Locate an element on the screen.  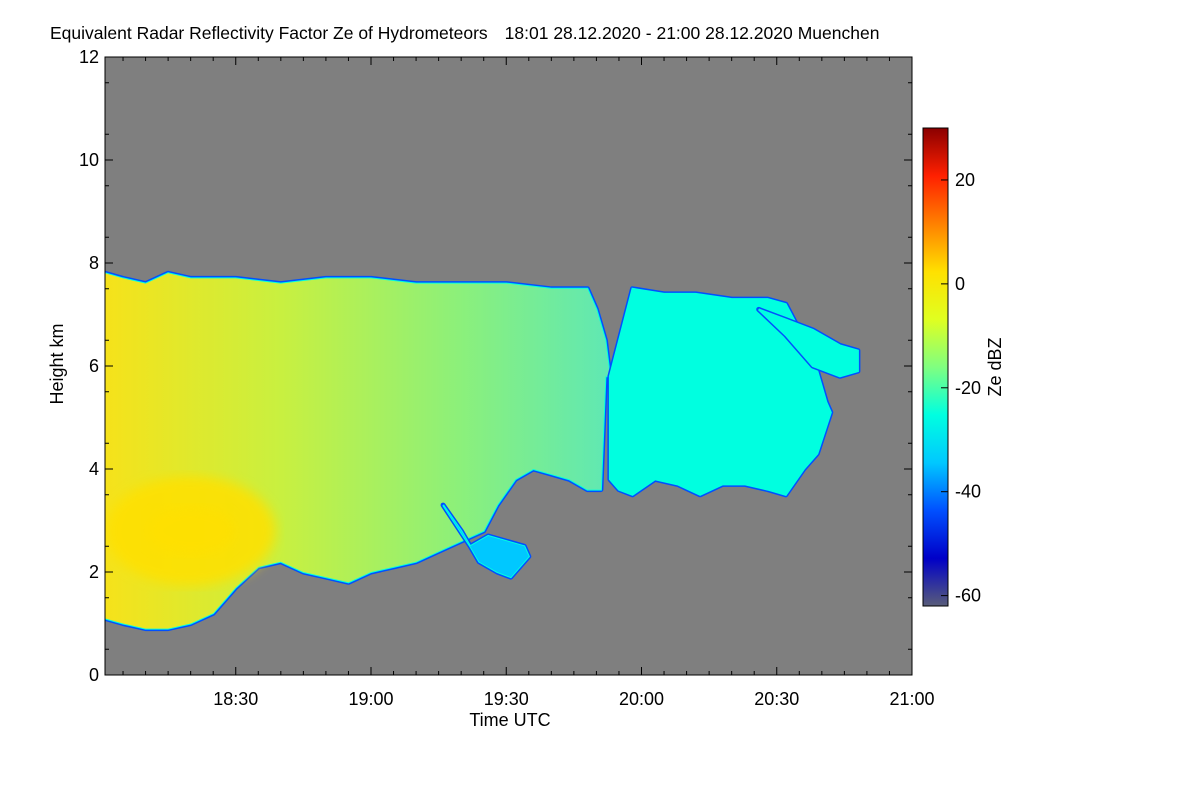
colorbar-tick-label: -20 is located at coordinates (968, 388).